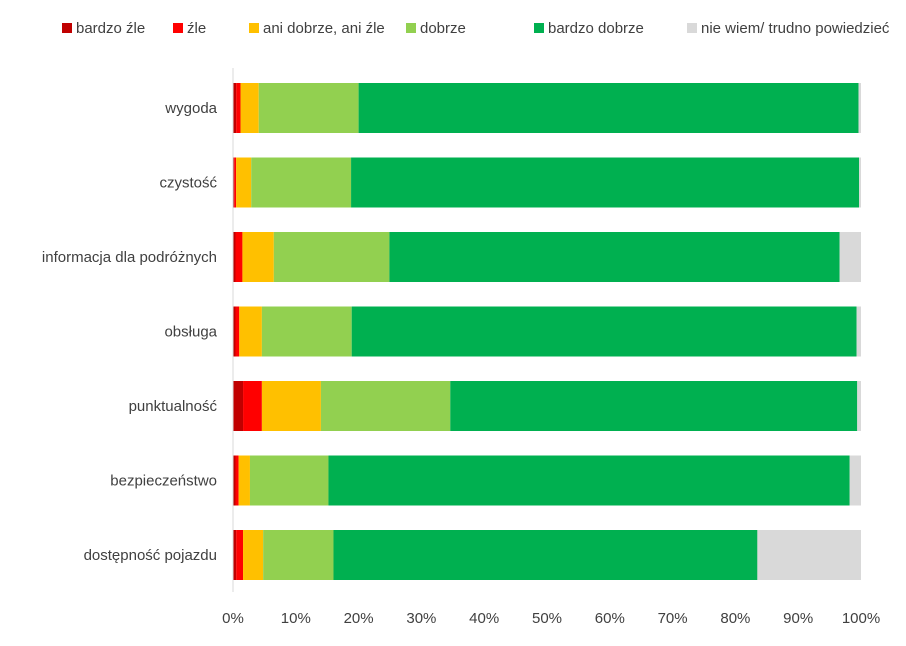 This screenshot has width=906, height=646. I want to click on legend-label: ani dobrze, ani źle, so click(324, 28).